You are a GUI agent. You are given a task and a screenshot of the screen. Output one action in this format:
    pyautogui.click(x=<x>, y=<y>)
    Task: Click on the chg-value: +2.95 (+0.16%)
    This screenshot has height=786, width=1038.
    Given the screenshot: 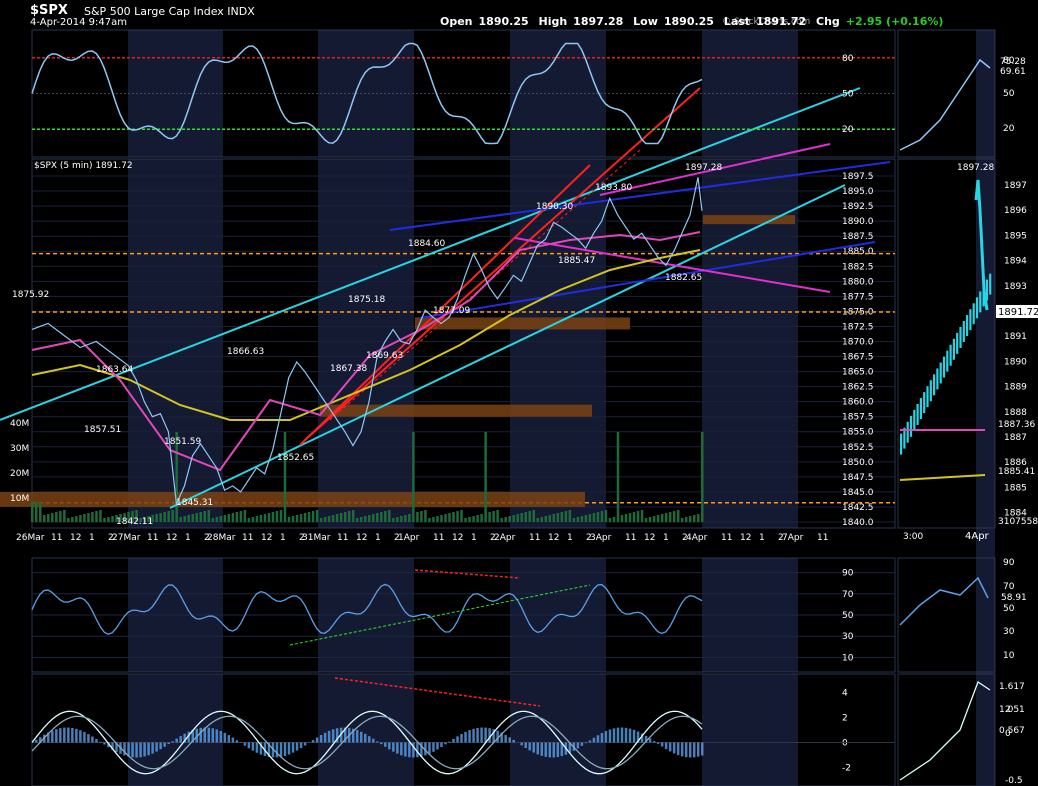 What is the action you would take?
    pyautogui.click(x=894, y=21)
    